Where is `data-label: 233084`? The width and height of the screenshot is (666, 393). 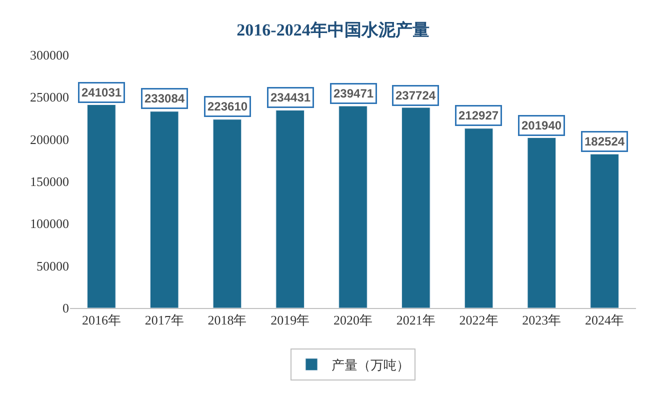 data-label: 233084 is located at coordinates (164, 99).